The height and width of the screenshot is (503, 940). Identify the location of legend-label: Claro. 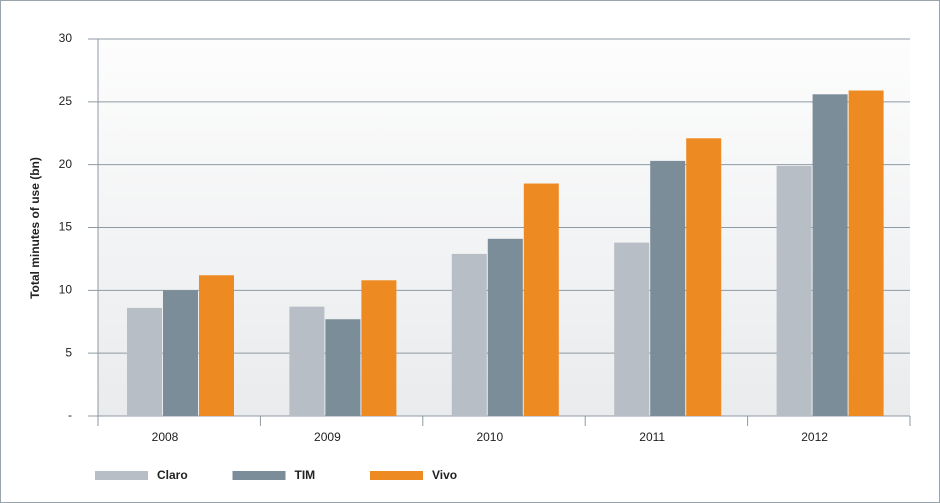
(172, 475).